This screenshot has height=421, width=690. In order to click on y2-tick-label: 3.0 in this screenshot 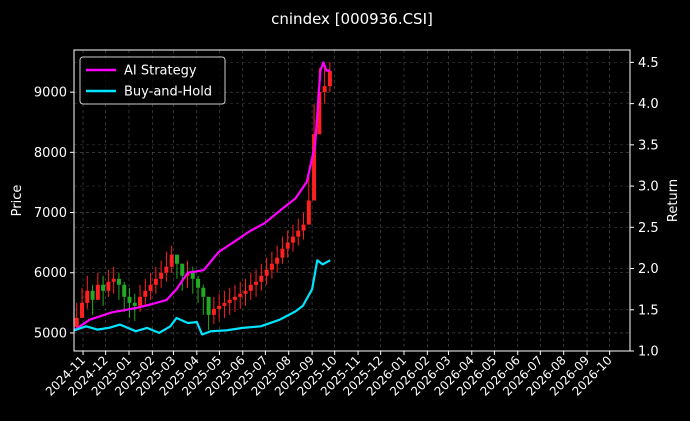, I will do `click(648, 187)`.